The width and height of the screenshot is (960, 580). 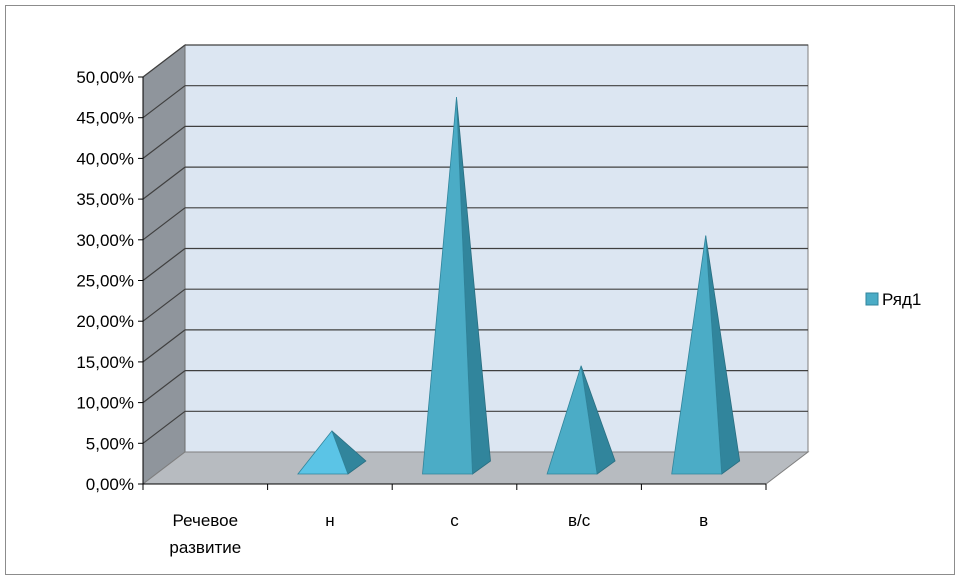 I want to click on y-tick-label: 25,00%, so click(x=105, y=281).